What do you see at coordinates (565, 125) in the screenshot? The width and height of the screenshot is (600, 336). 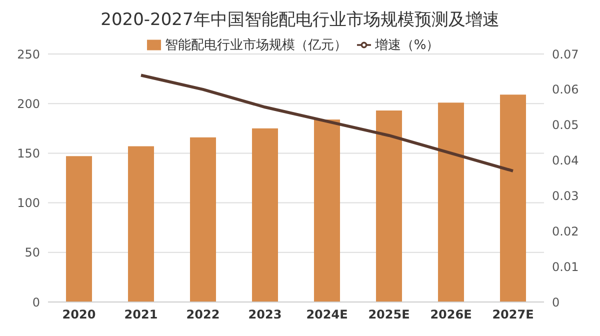 I see `y2-tick-label: 0.05` at bounding box center [565, 125].